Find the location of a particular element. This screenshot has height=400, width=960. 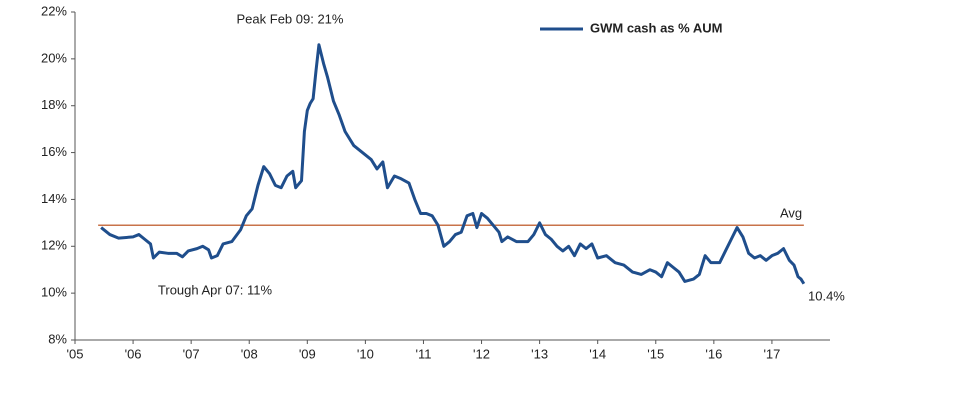

y-tick-label: 18% is located at coordinates (54, 104).